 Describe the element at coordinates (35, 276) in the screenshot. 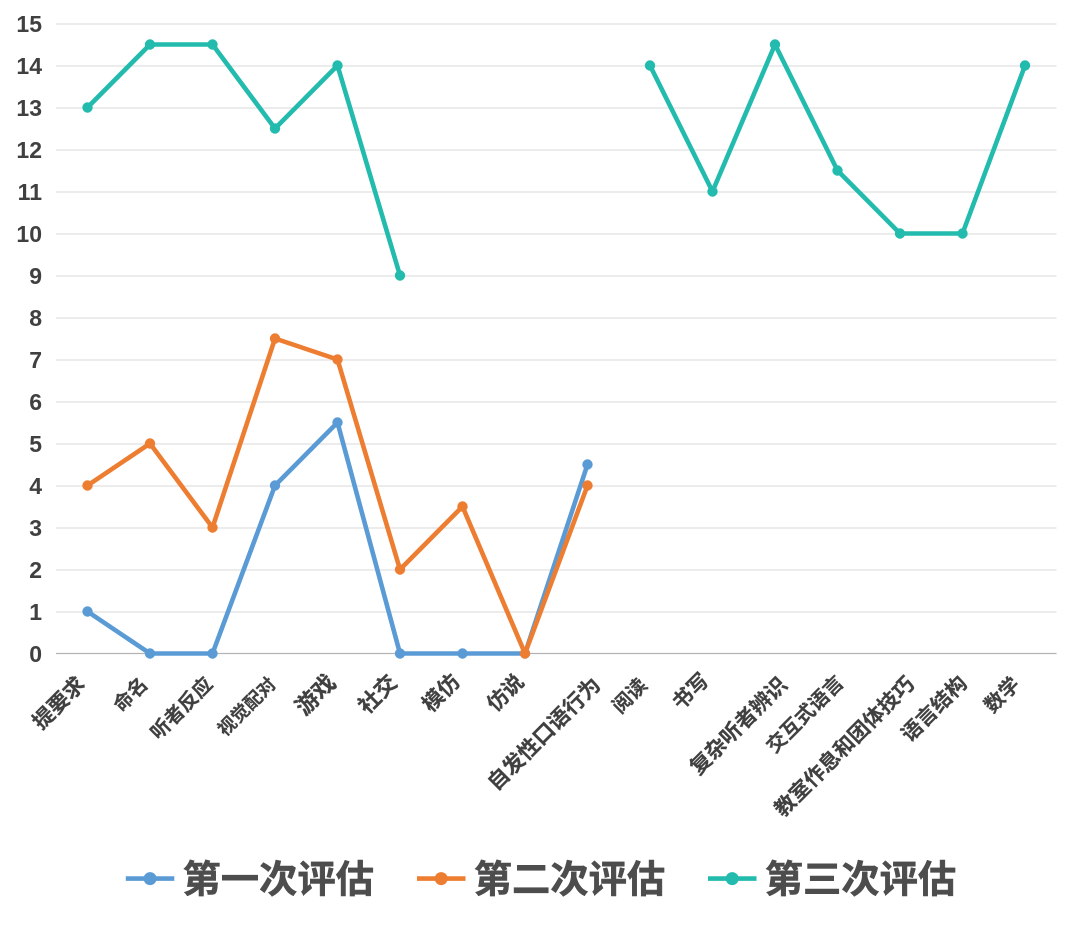

I see `svg-text: 9` at that location.